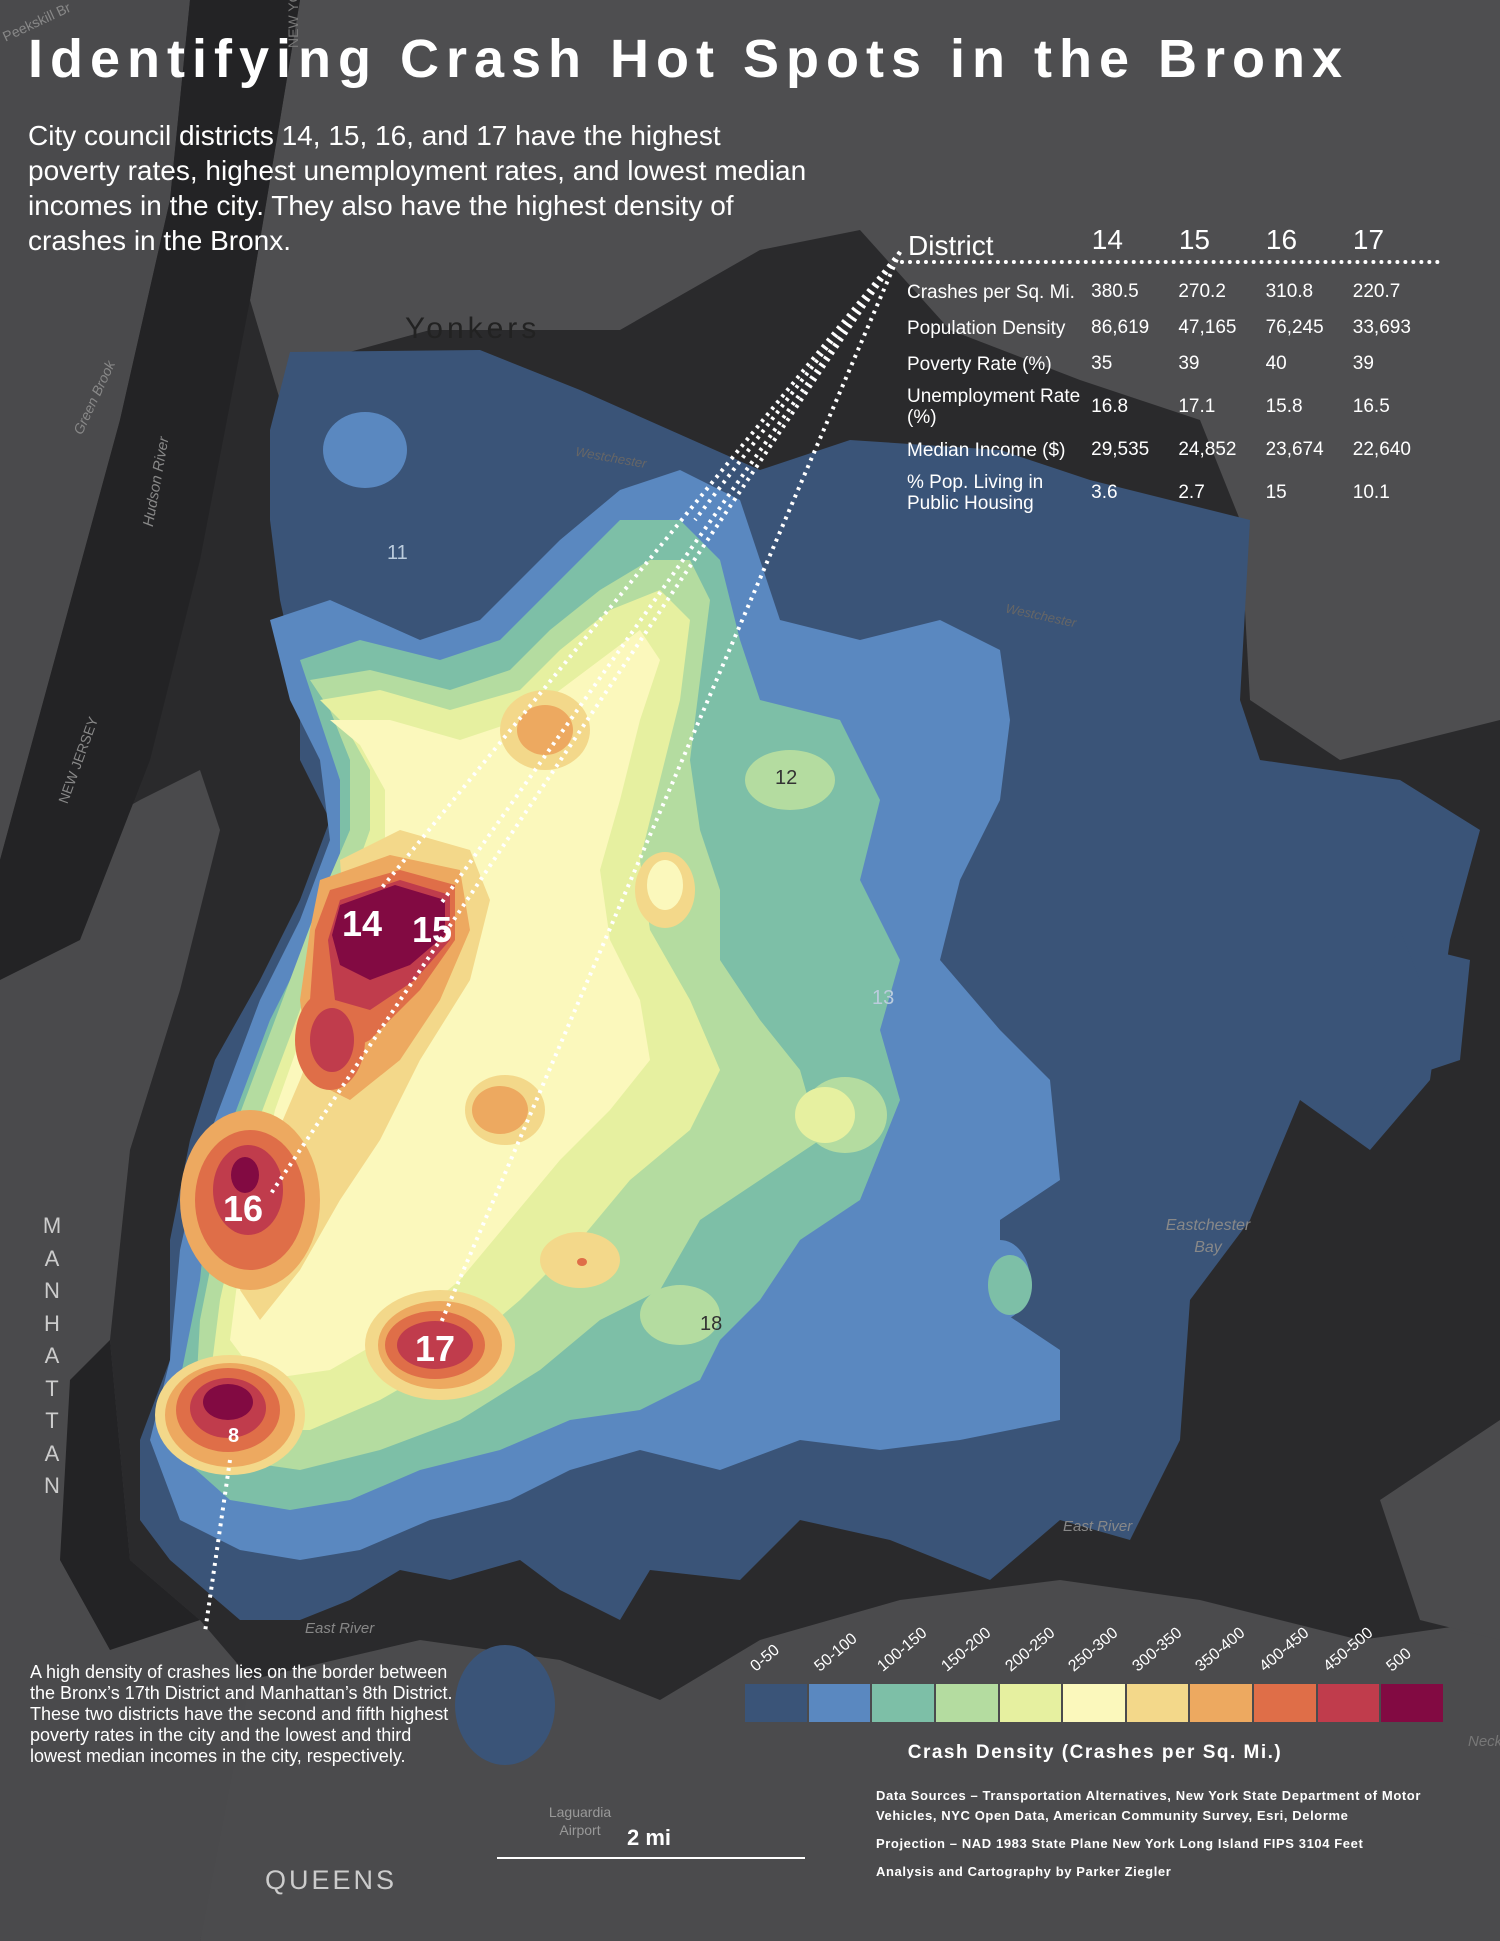 The height and width of the screenshot is (1941, 1500). What do you see at coordinates (986, 450) in the screenshot?
I see `stats-row-label: Median Income ($)` at bounding box center [986, 450].